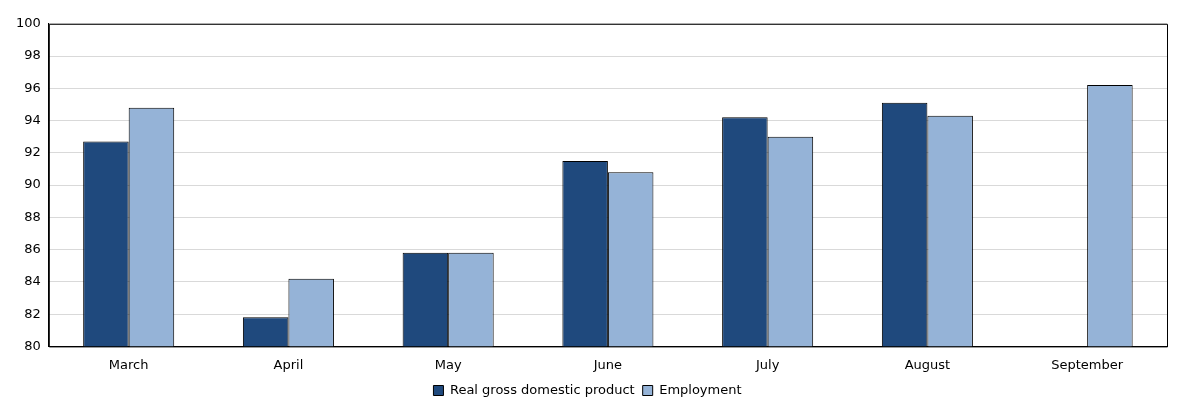  What do you see at coordinates (700, 389) in the screenshot?
I see `legend-label: Employment` at bounding box center [700, 389].